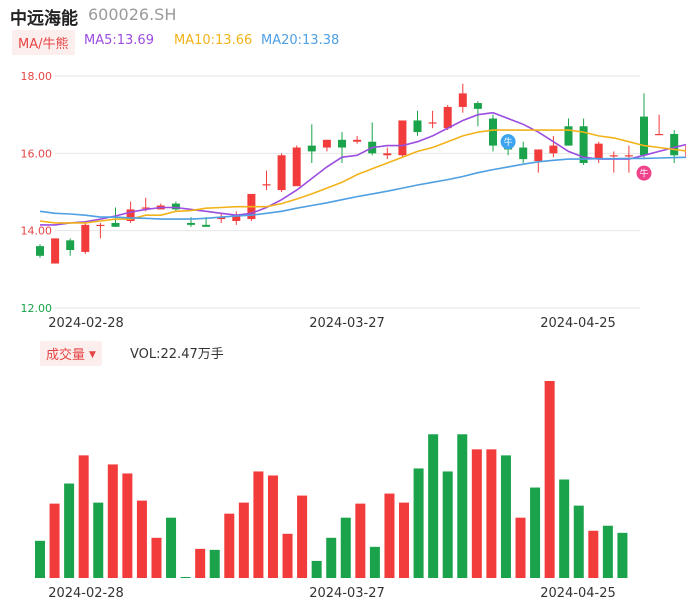 This screenshot has height=606, width=686. Describe the element at coordinates (44, 19) in the screenshot. I see `stock-name: 中远海能` at that location.